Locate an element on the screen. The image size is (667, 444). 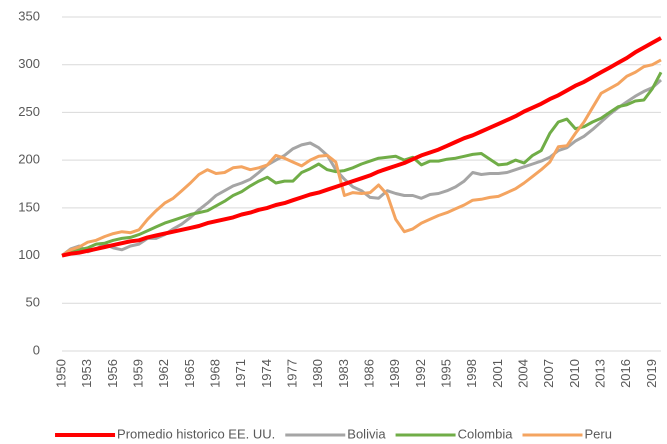
x-tick-label: 1992 is located at coordinates (420, 373).